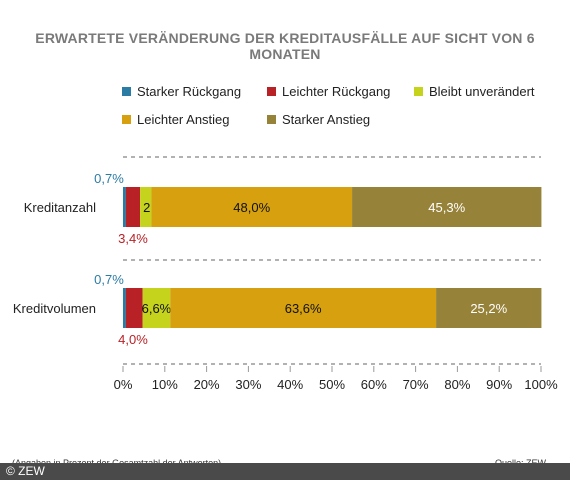 This screenshot has width=570, height=480. Describe the element at coordinates (499, 384) in the screenshot. I see `x-tick-label-9: 90%` at that location.